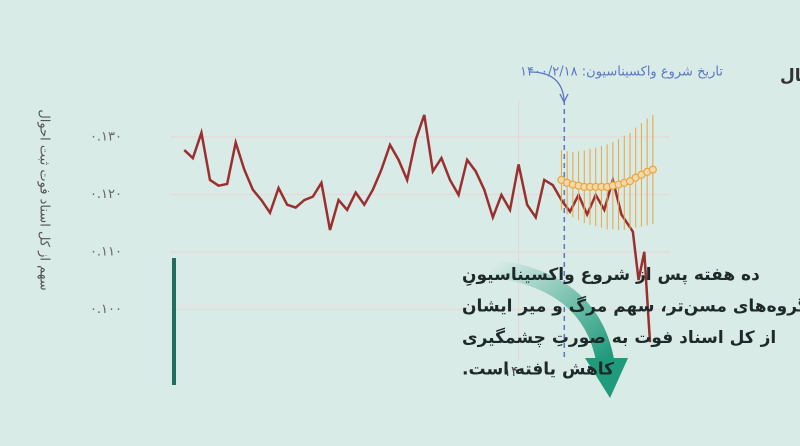 This screenshot has width=800, height=446. What do you see at coordinates (619, 337) in the screenshot?
I see `callout-text: از کل اسناد فوت به صورتِ چشمگیری` at bounding box center [619, 337].